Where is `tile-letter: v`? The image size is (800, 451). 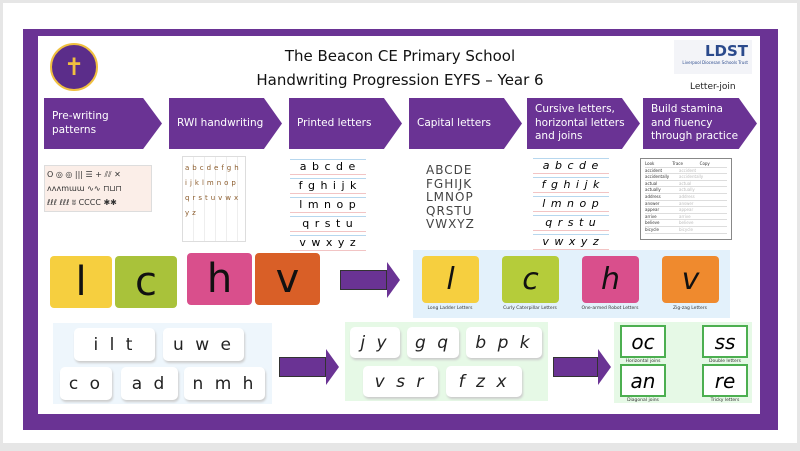 tile-letter: v is located at coordinates (690, 279).